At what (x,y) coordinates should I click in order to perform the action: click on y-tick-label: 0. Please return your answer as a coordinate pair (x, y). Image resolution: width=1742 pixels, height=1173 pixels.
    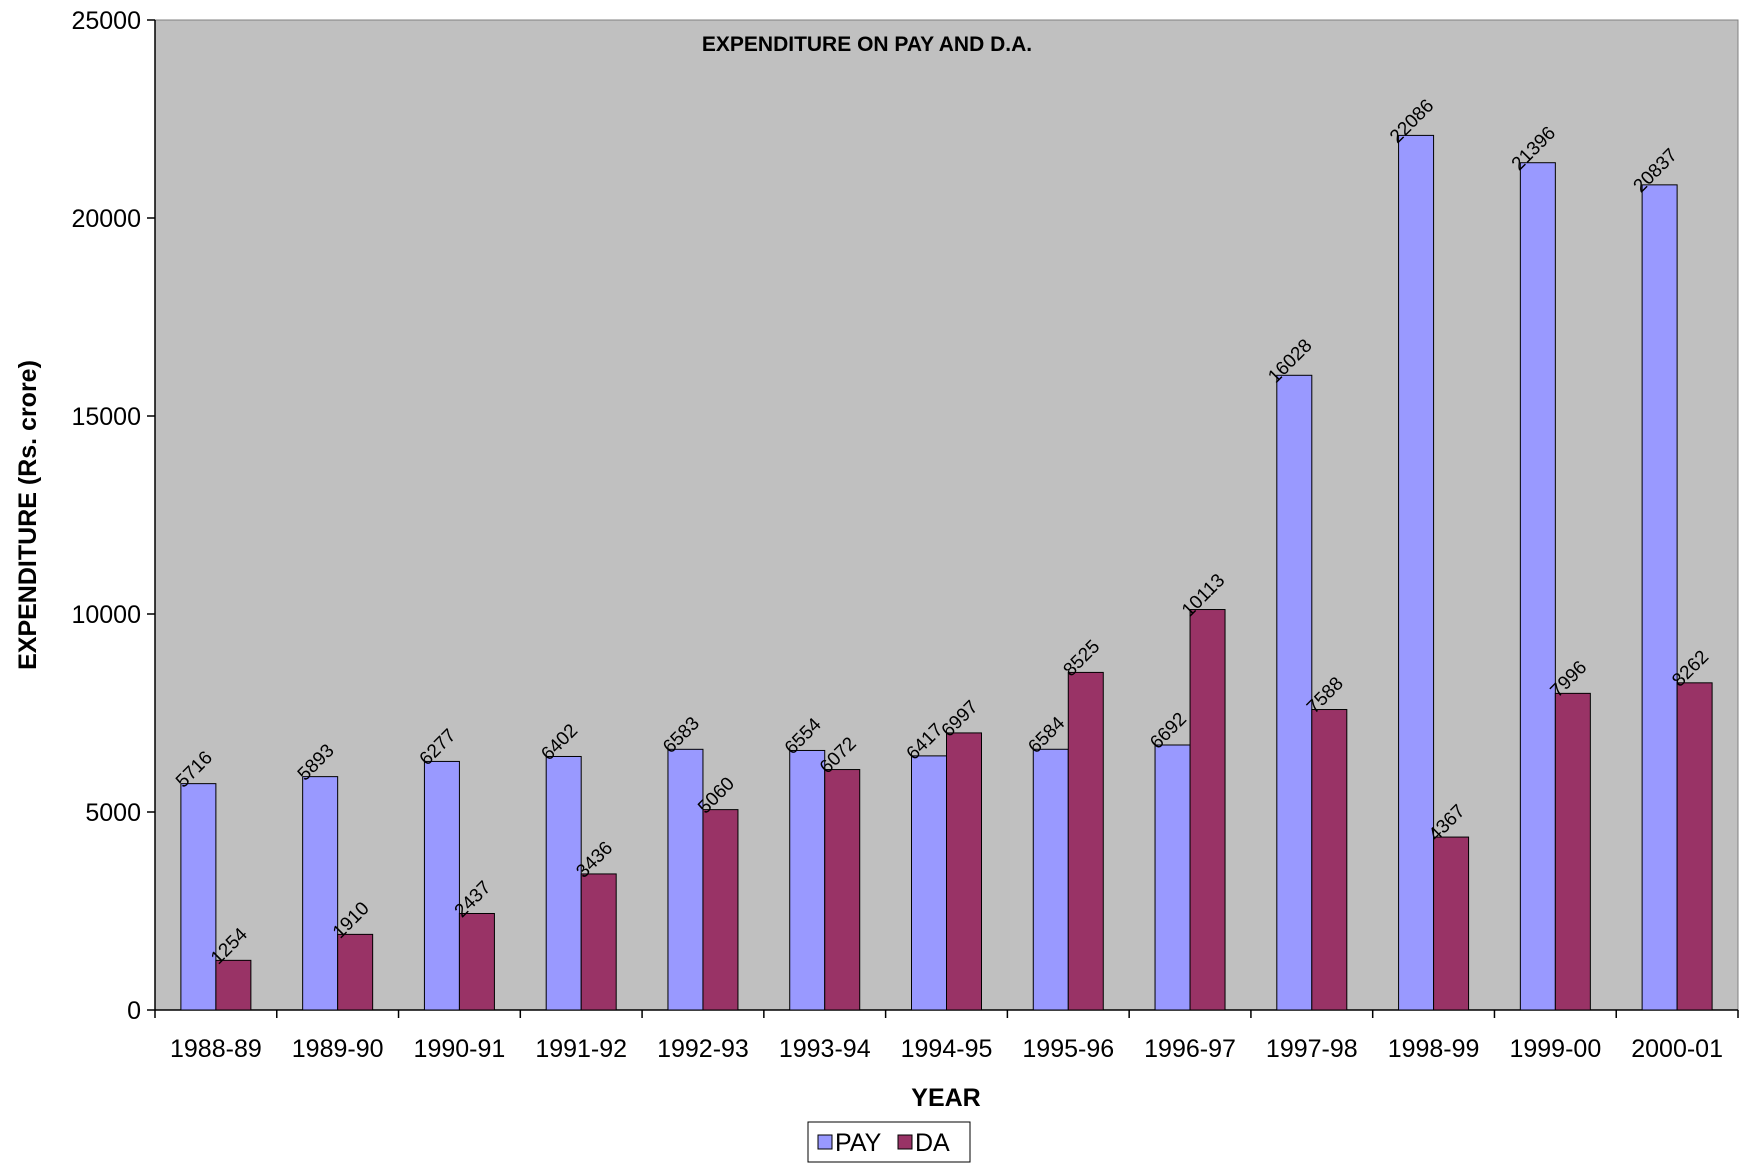
    Looking at the image, I should click on (134, 1011).